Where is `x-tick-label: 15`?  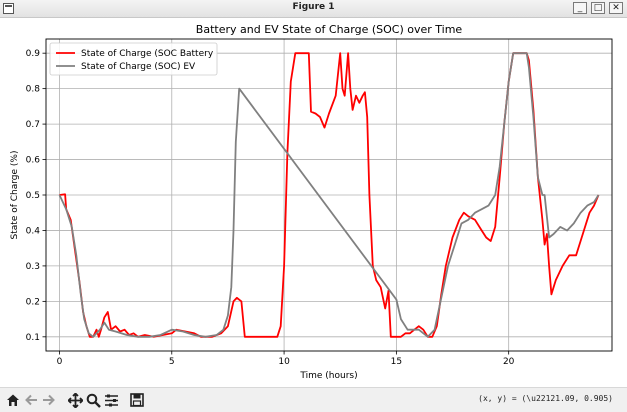 x-tick-label: 15 is located at coordinates (396, 362).